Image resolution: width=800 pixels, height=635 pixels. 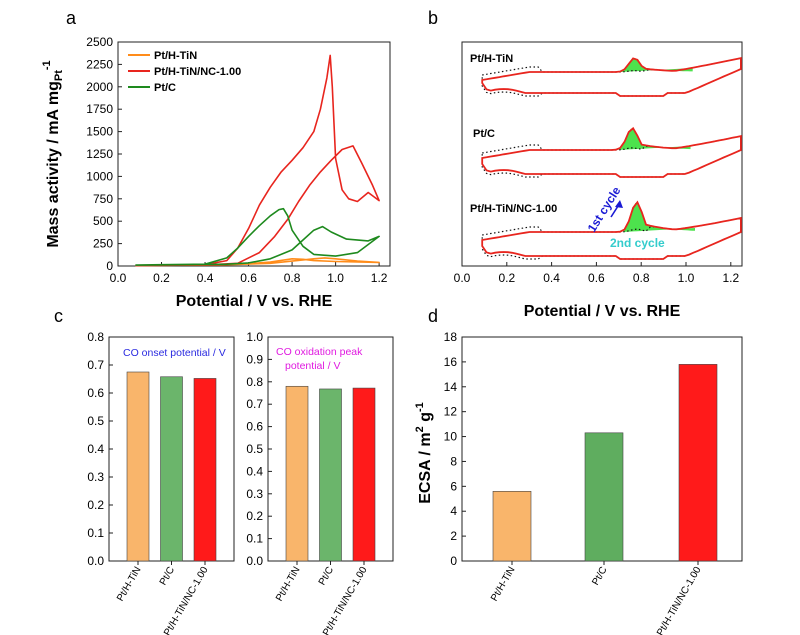 I want to click on panel-a-ytick-label: 2250, so click(x=99, y=64).